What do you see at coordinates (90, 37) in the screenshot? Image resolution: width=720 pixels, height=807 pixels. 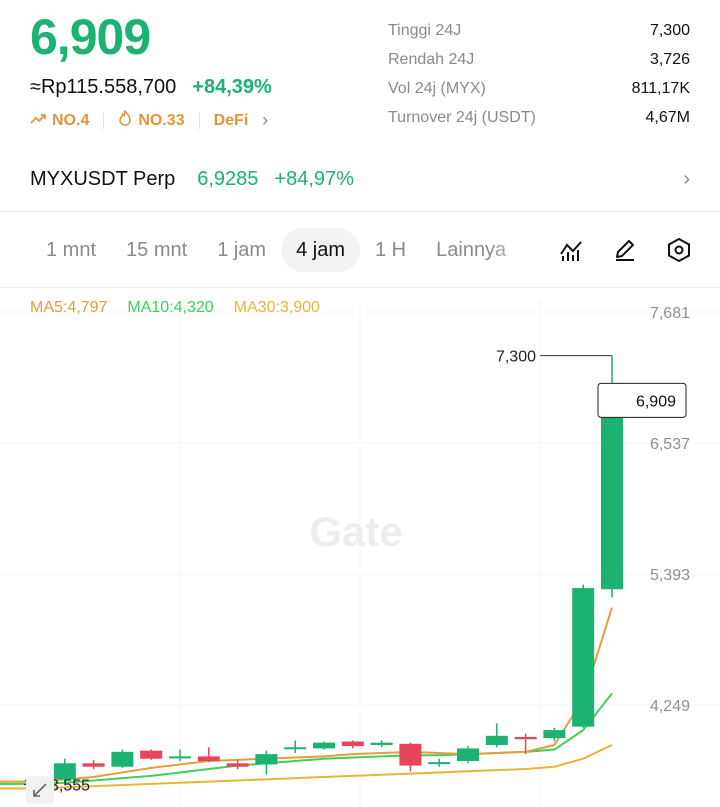 I see `last-price: 6,909` at bounding box center [90, 37].